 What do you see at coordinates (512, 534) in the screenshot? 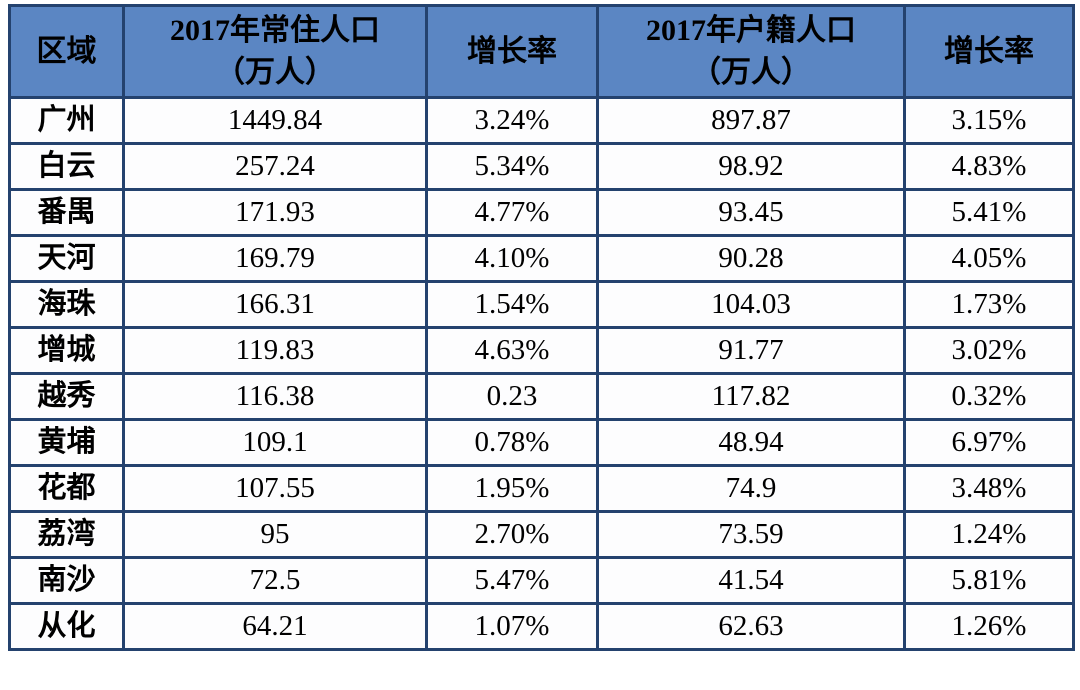
I see `resident-growth-cell: 2.70%` at bounding box center [512, 534].